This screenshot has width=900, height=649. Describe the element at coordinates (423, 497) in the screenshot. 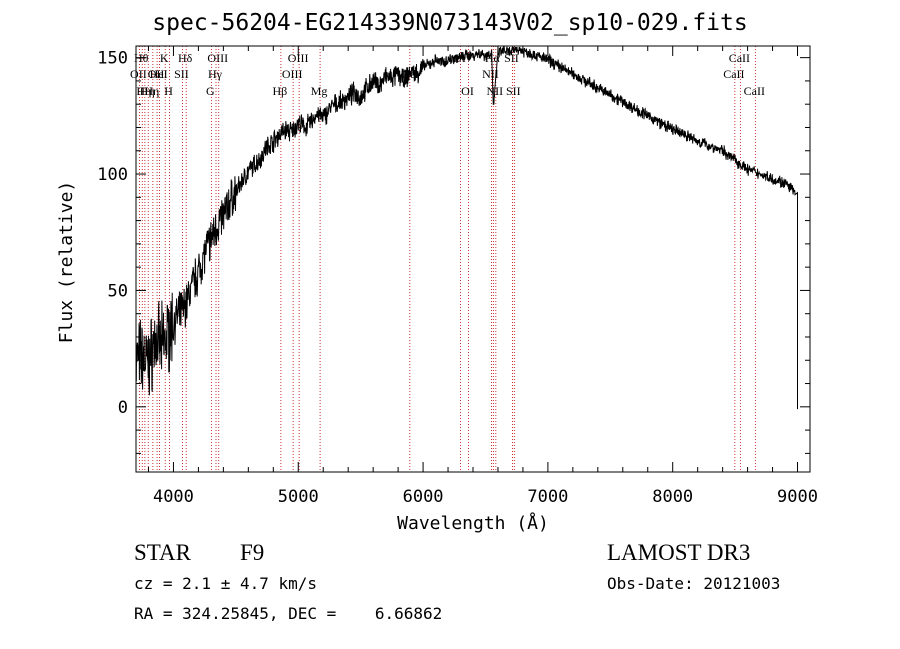

I see `x-tick-label: 6000` at that location.